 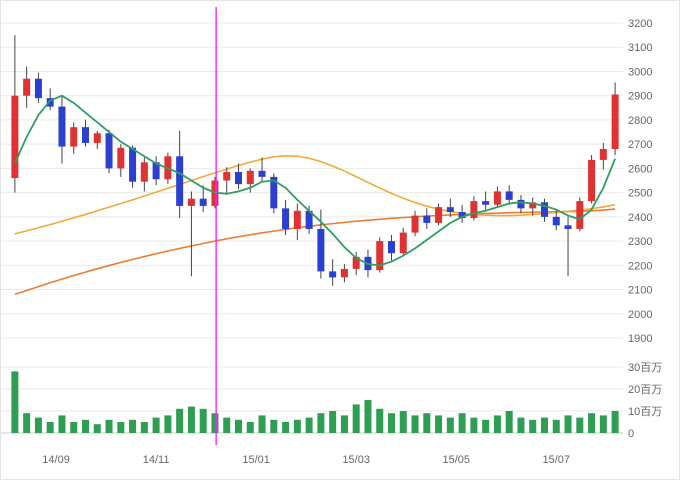 I want to click on price-axis-label: 3000, so click(x=640, y=72).